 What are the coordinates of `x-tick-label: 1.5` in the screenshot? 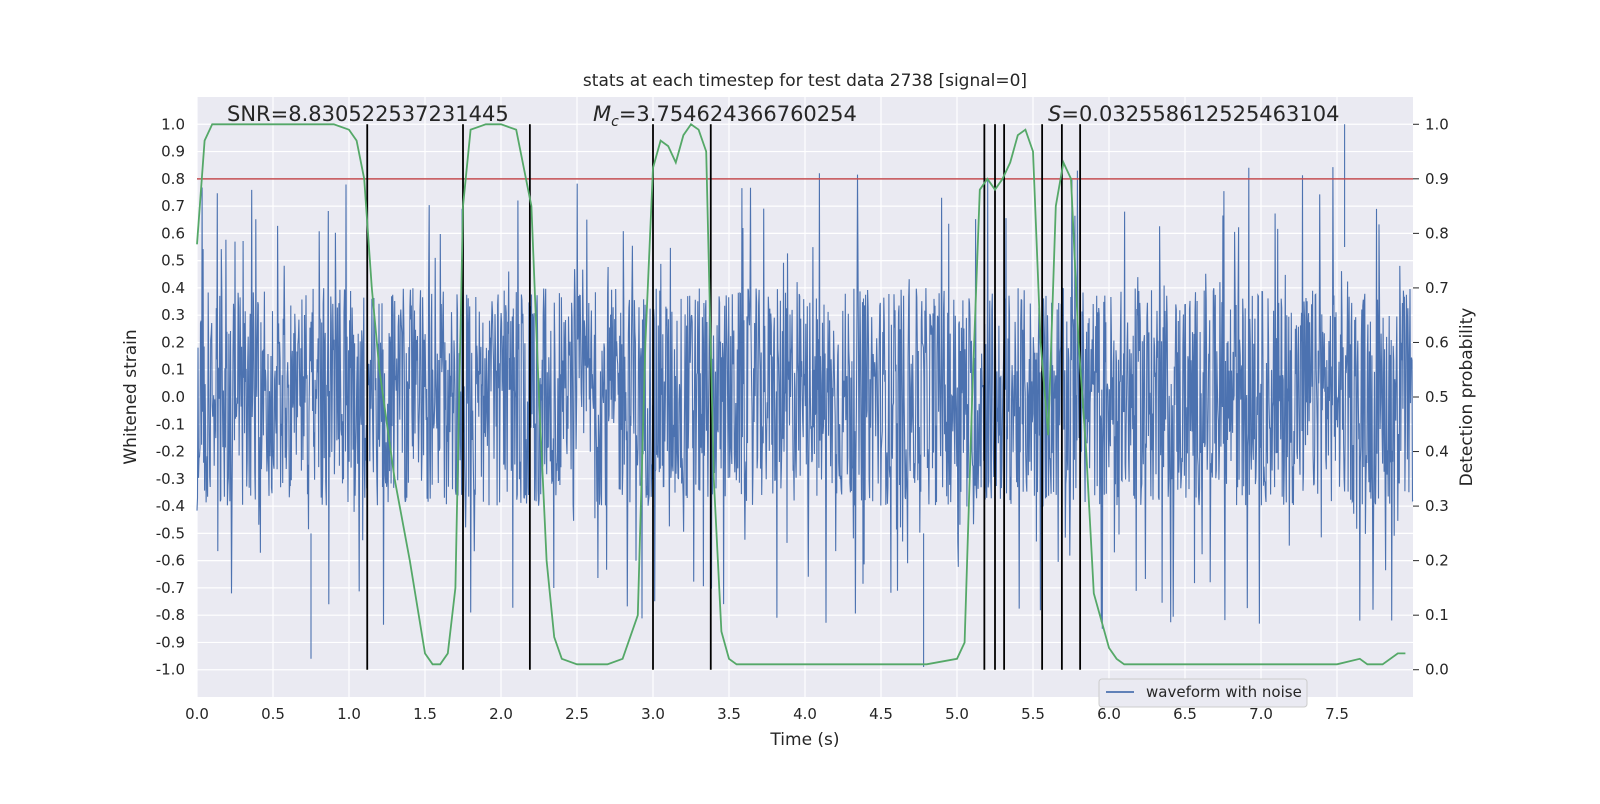 It's located at (425, 714).